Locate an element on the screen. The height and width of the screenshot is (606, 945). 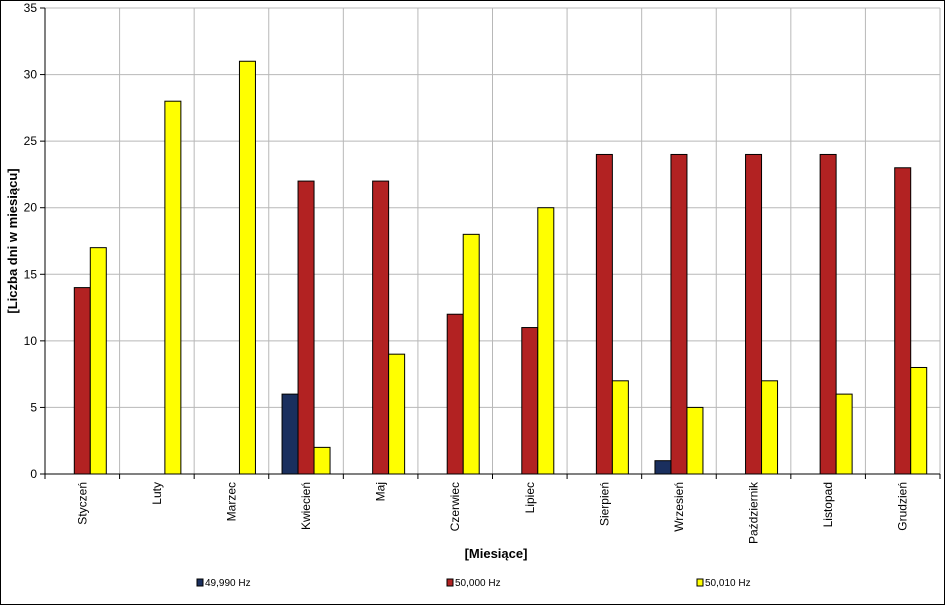
x-tick-label: Styczeń is located at coordinates (82, 503).